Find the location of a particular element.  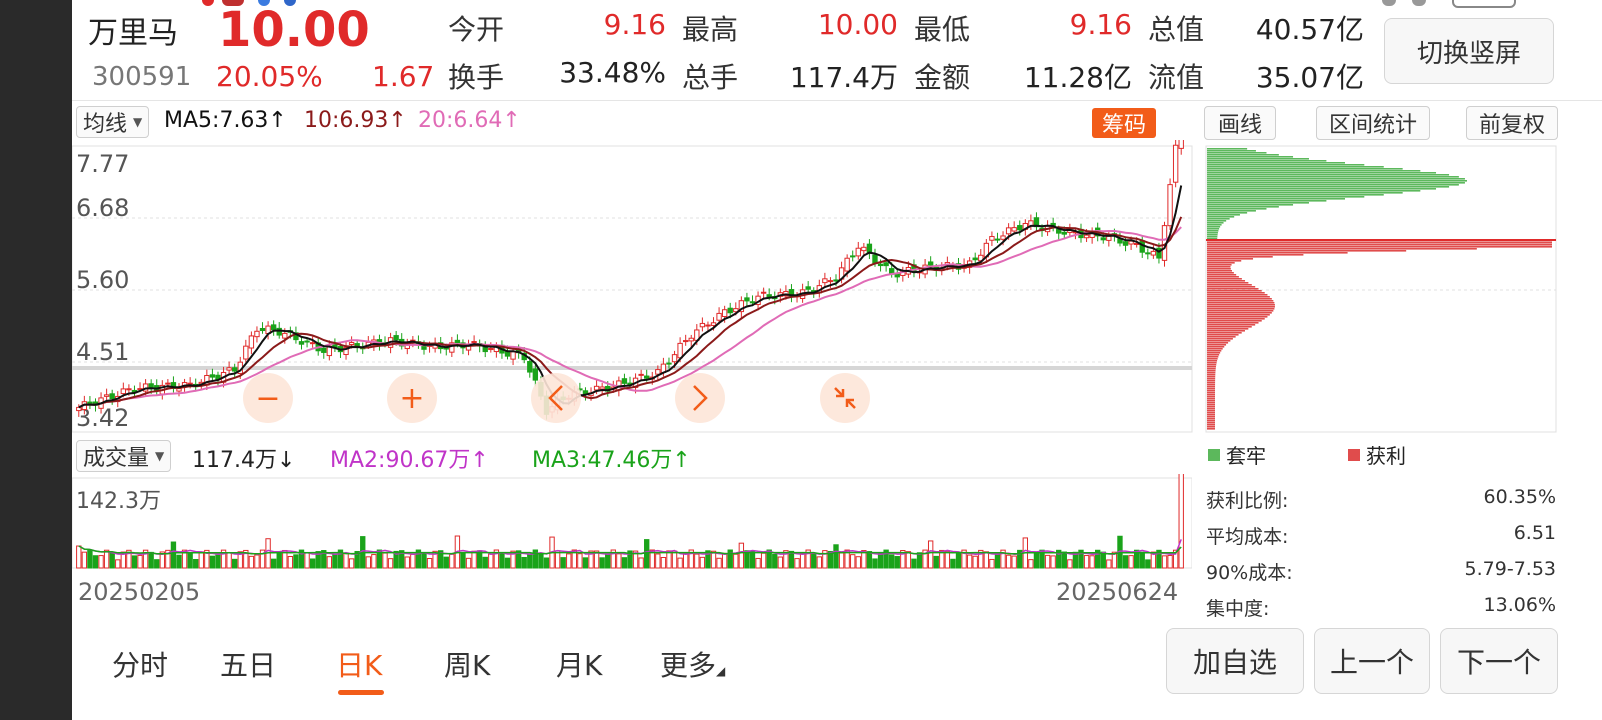

scroll-left-button is located at coordinates (556, 398).